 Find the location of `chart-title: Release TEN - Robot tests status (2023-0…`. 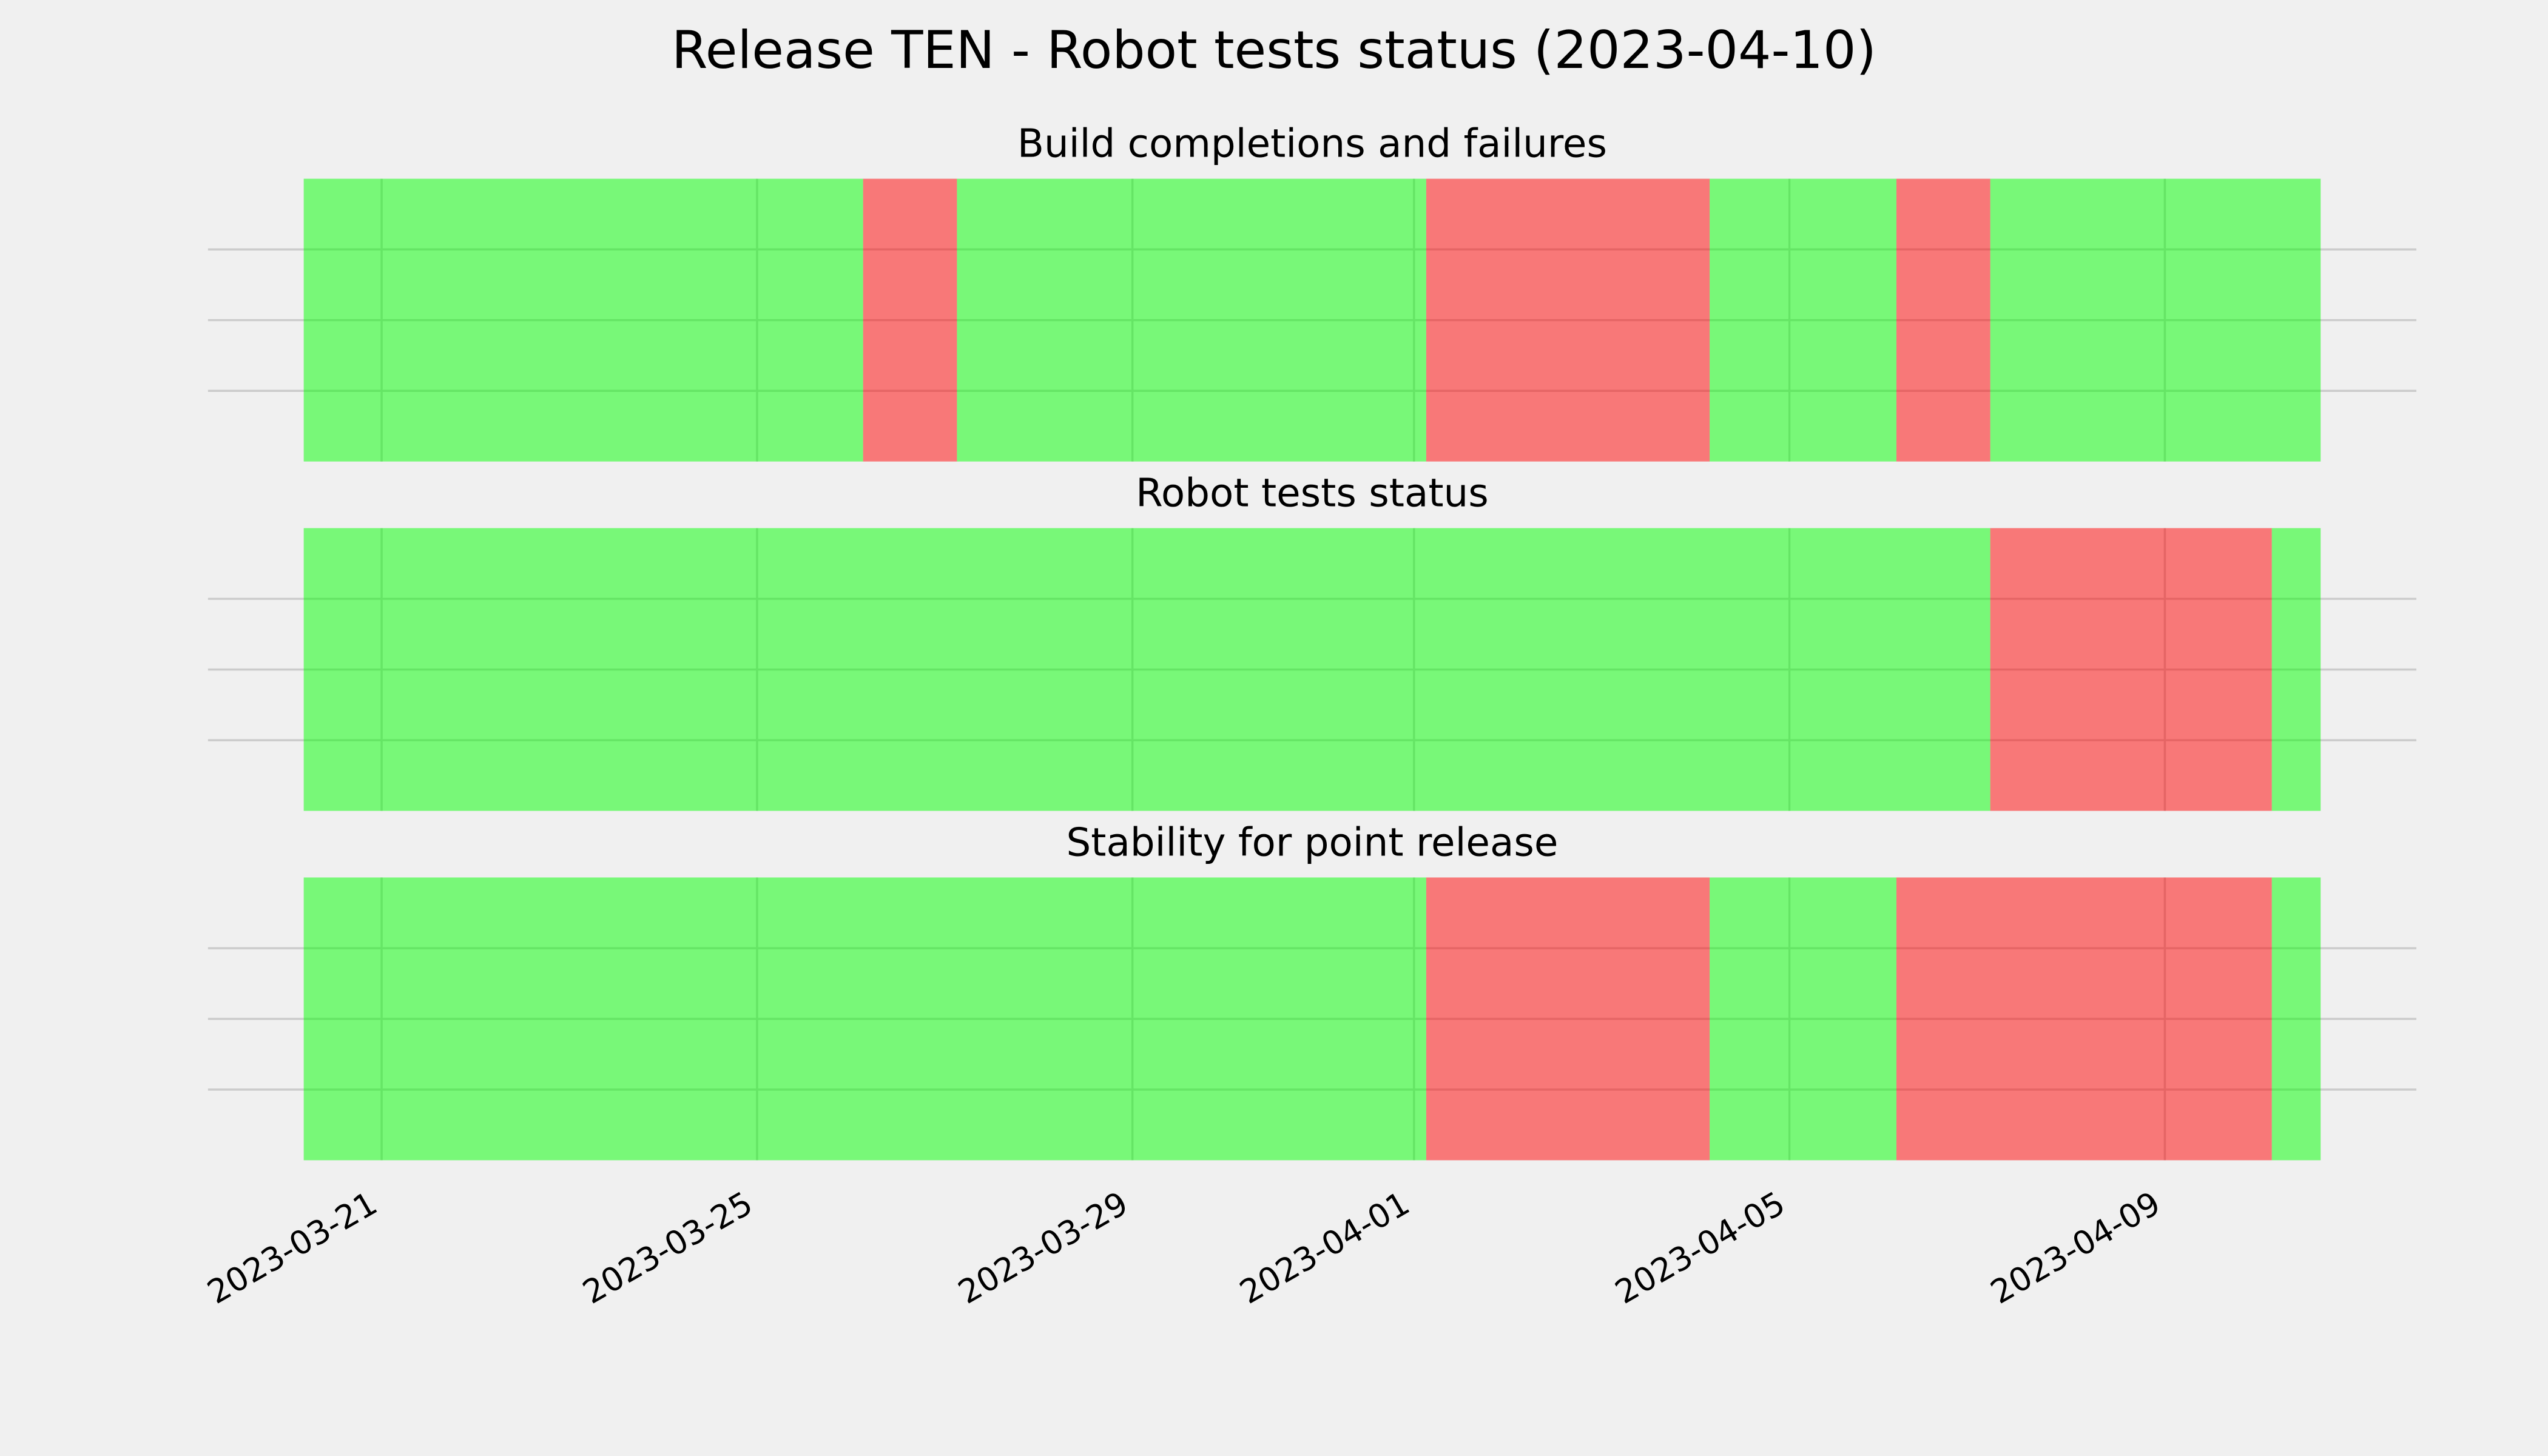

chart-title: Release TEN - Robot tests status (2023-0… is located at coordinates (1274, 50).